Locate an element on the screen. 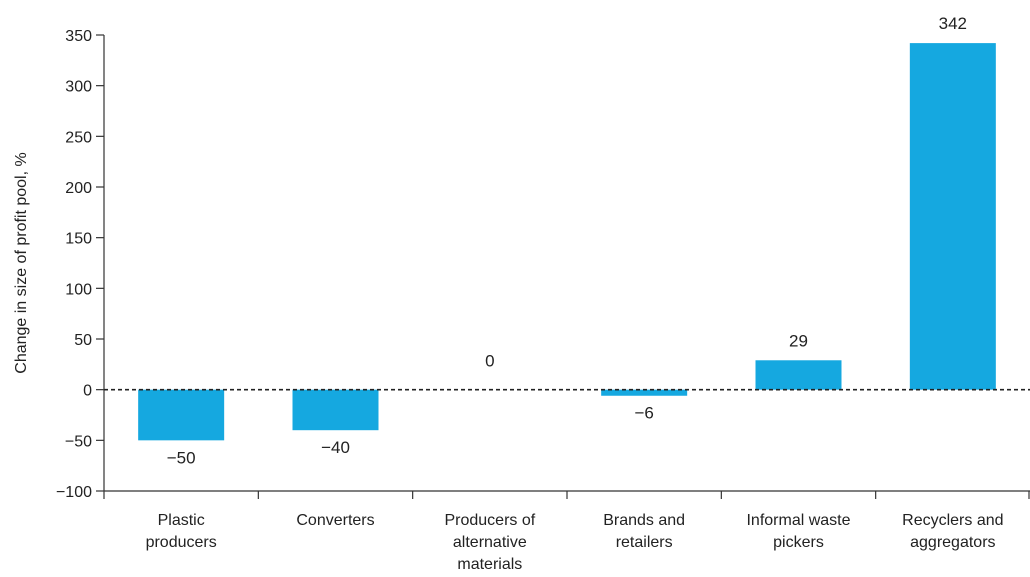  y-tick-label: 100 is located at coordinates (78, 289).